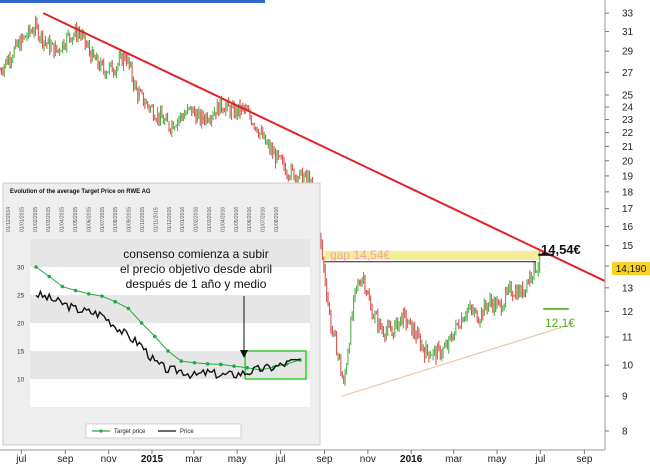 The height and width of the screenshot is (465, 650). I want to click on level-marks, so click(553, 281).